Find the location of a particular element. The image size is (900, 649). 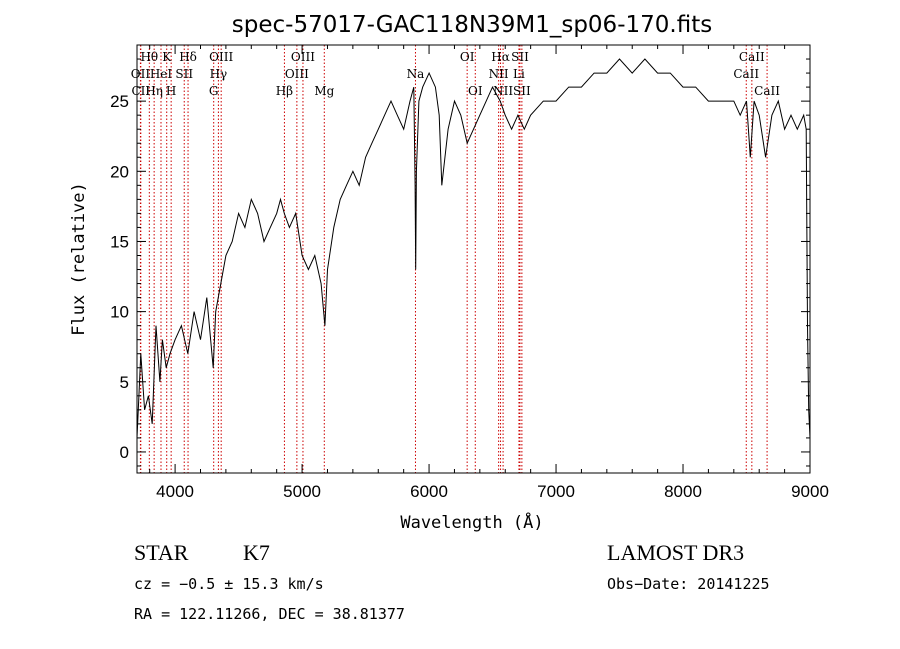

spectral-line-label: G is located at coordinates (214, 91).